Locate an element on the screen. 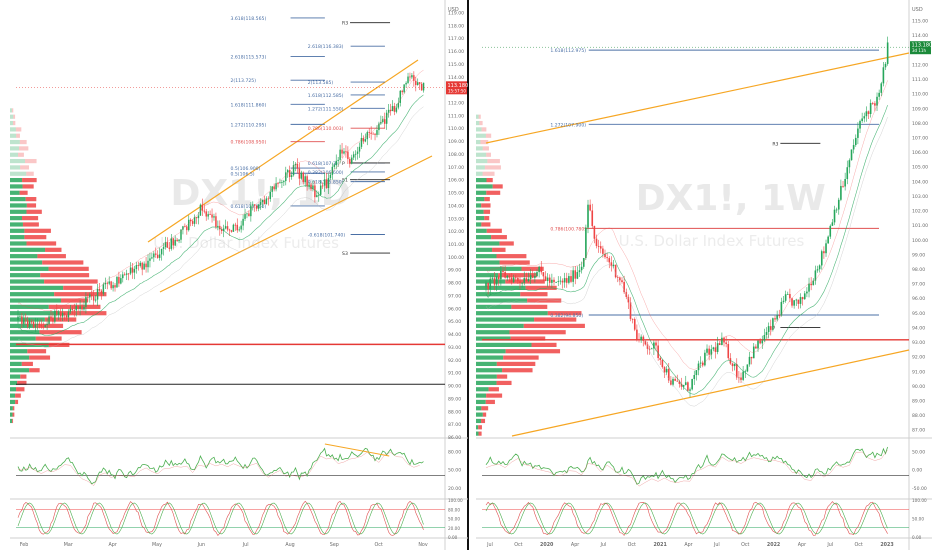 Image resolution: width=932 pixels, height=550 pixels. rsi-tick-label: 20.00 is located at coordinates (454, 489).